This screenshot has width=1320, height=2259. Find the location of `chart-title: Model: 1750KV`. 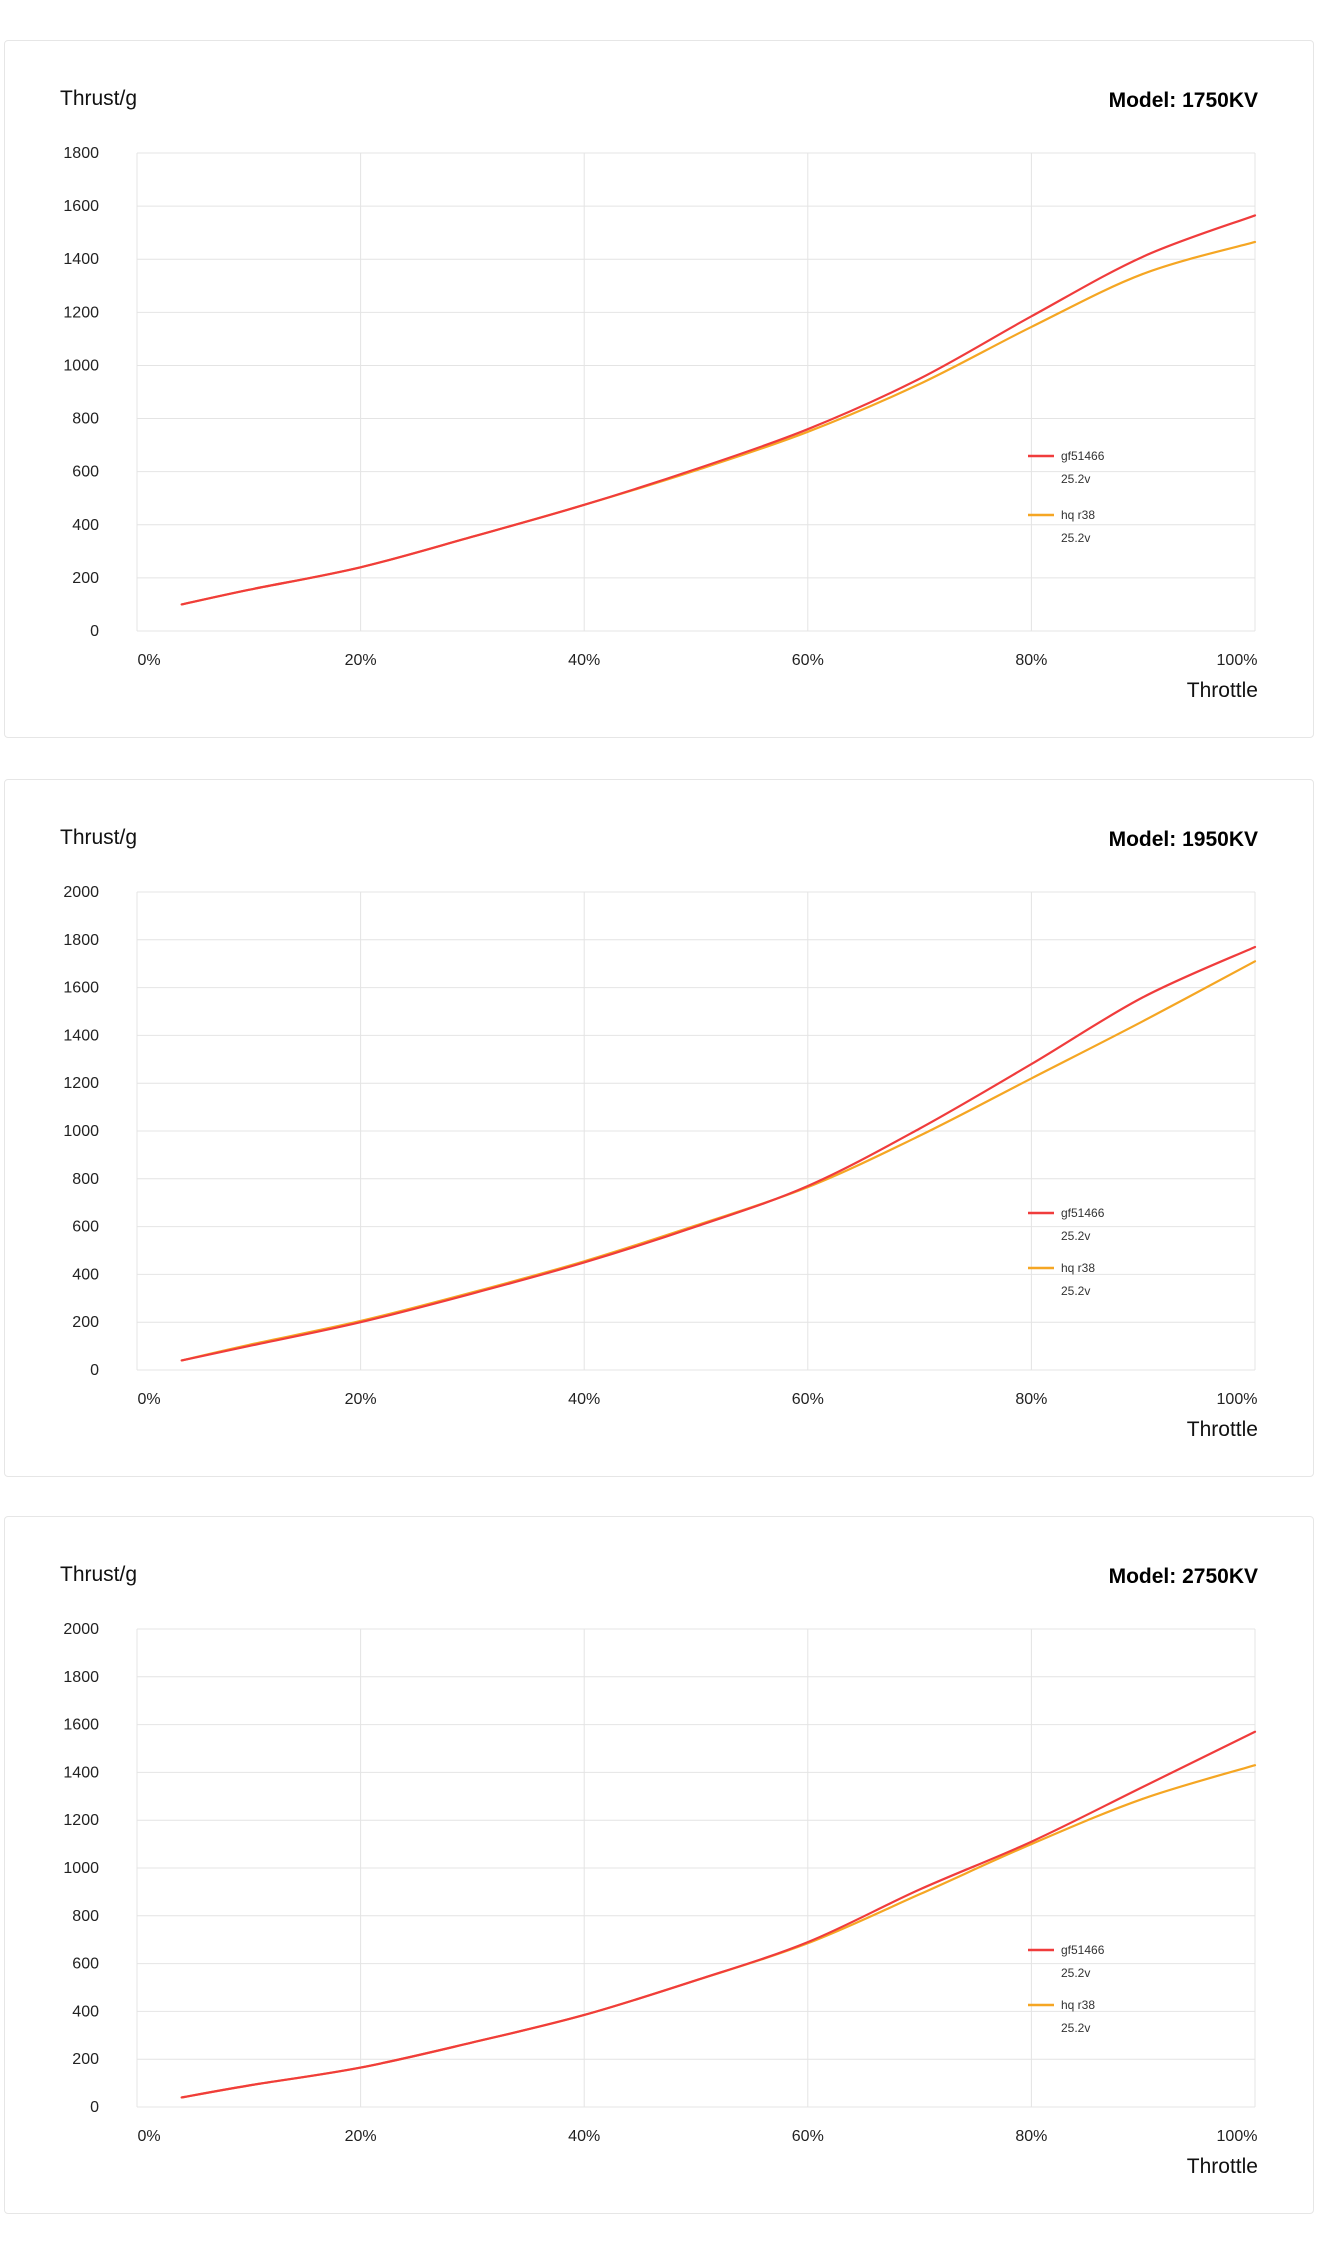

chart-title: Model: 1750KV is located at coordinates (1183, 100).